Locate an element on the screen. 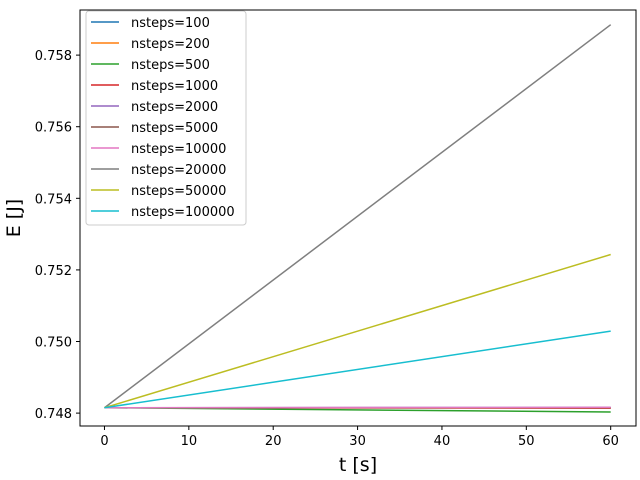 The width and height of the screenshot is (640, 480). x-tick-label-6: 60 is located at coordinates (610, 441).